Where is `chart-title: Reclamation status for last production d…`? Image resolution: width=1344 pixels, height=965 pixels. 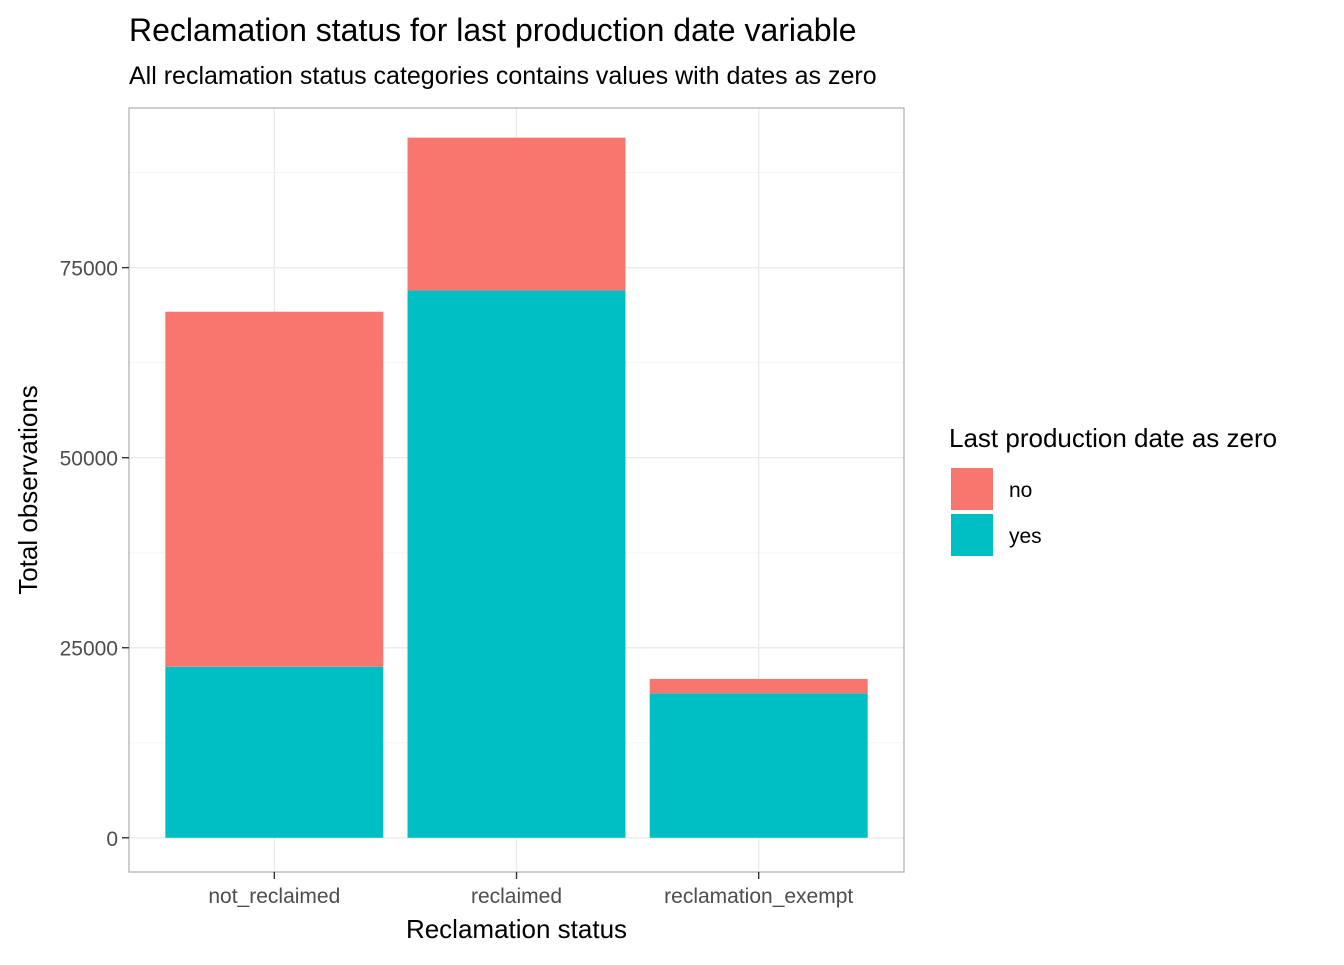 chart-title: Reclamation status for last production d… is located at coordinates (493, 30).